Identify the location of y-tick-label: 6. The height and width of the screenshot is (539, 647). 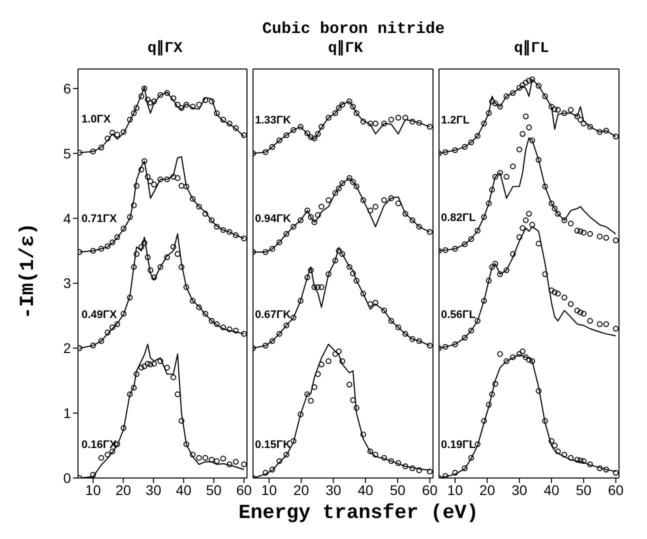
(67, 88).